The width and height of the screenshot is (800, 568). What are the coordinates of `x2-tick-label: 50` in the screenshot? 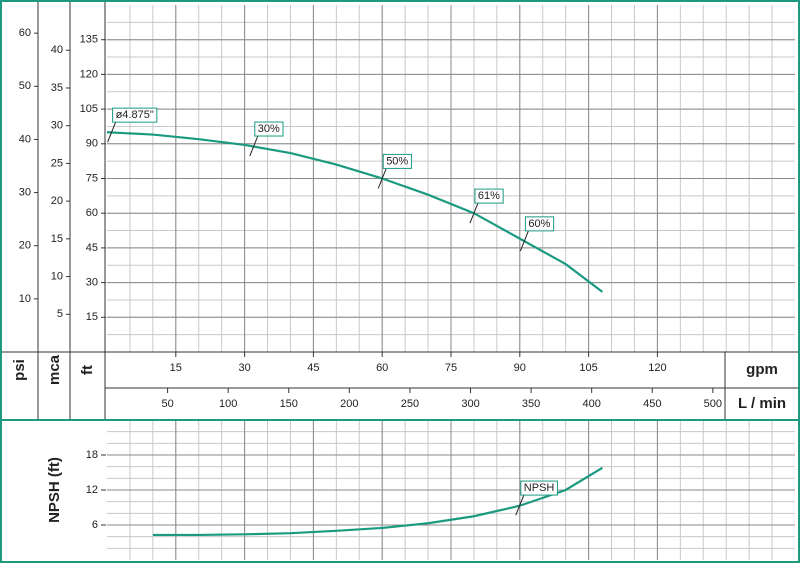 It's located at (167, 404).